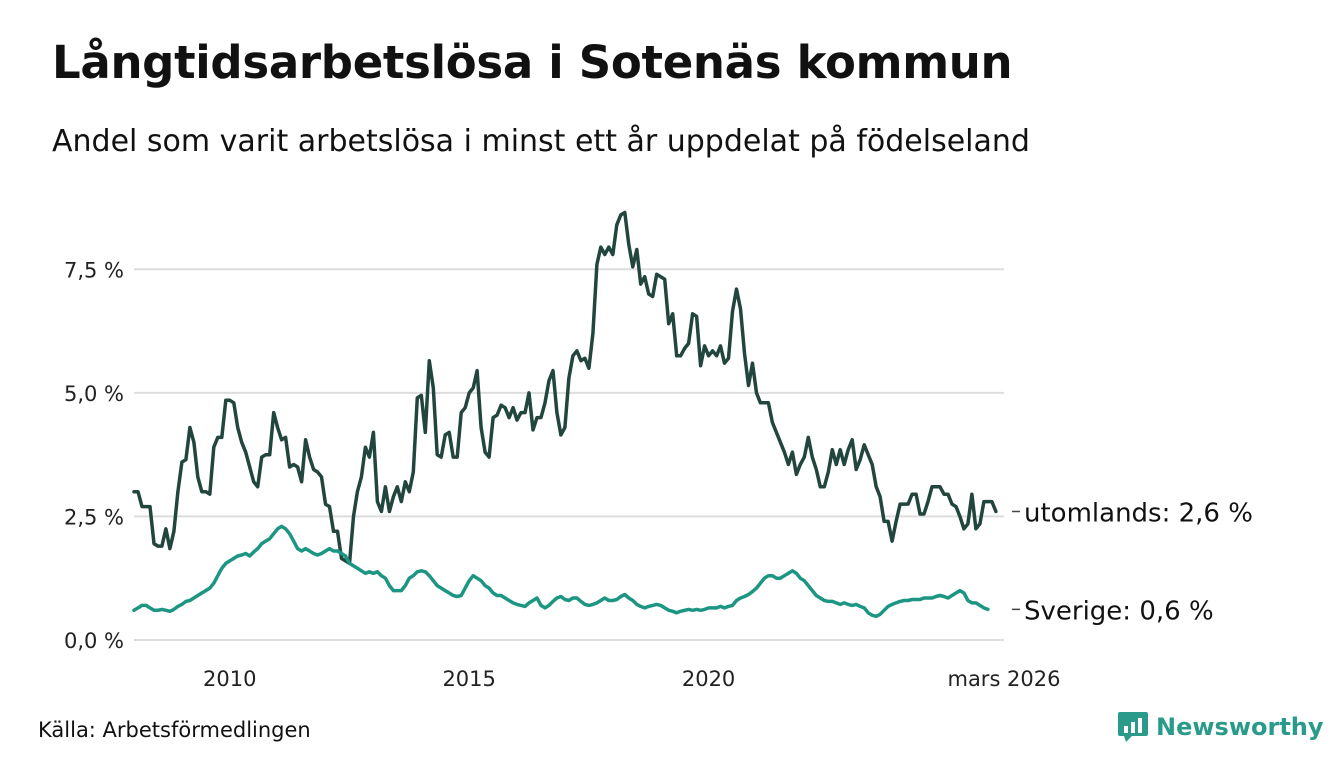  I want to click on y-tick-label: 5,0 %, so click(94, 394).